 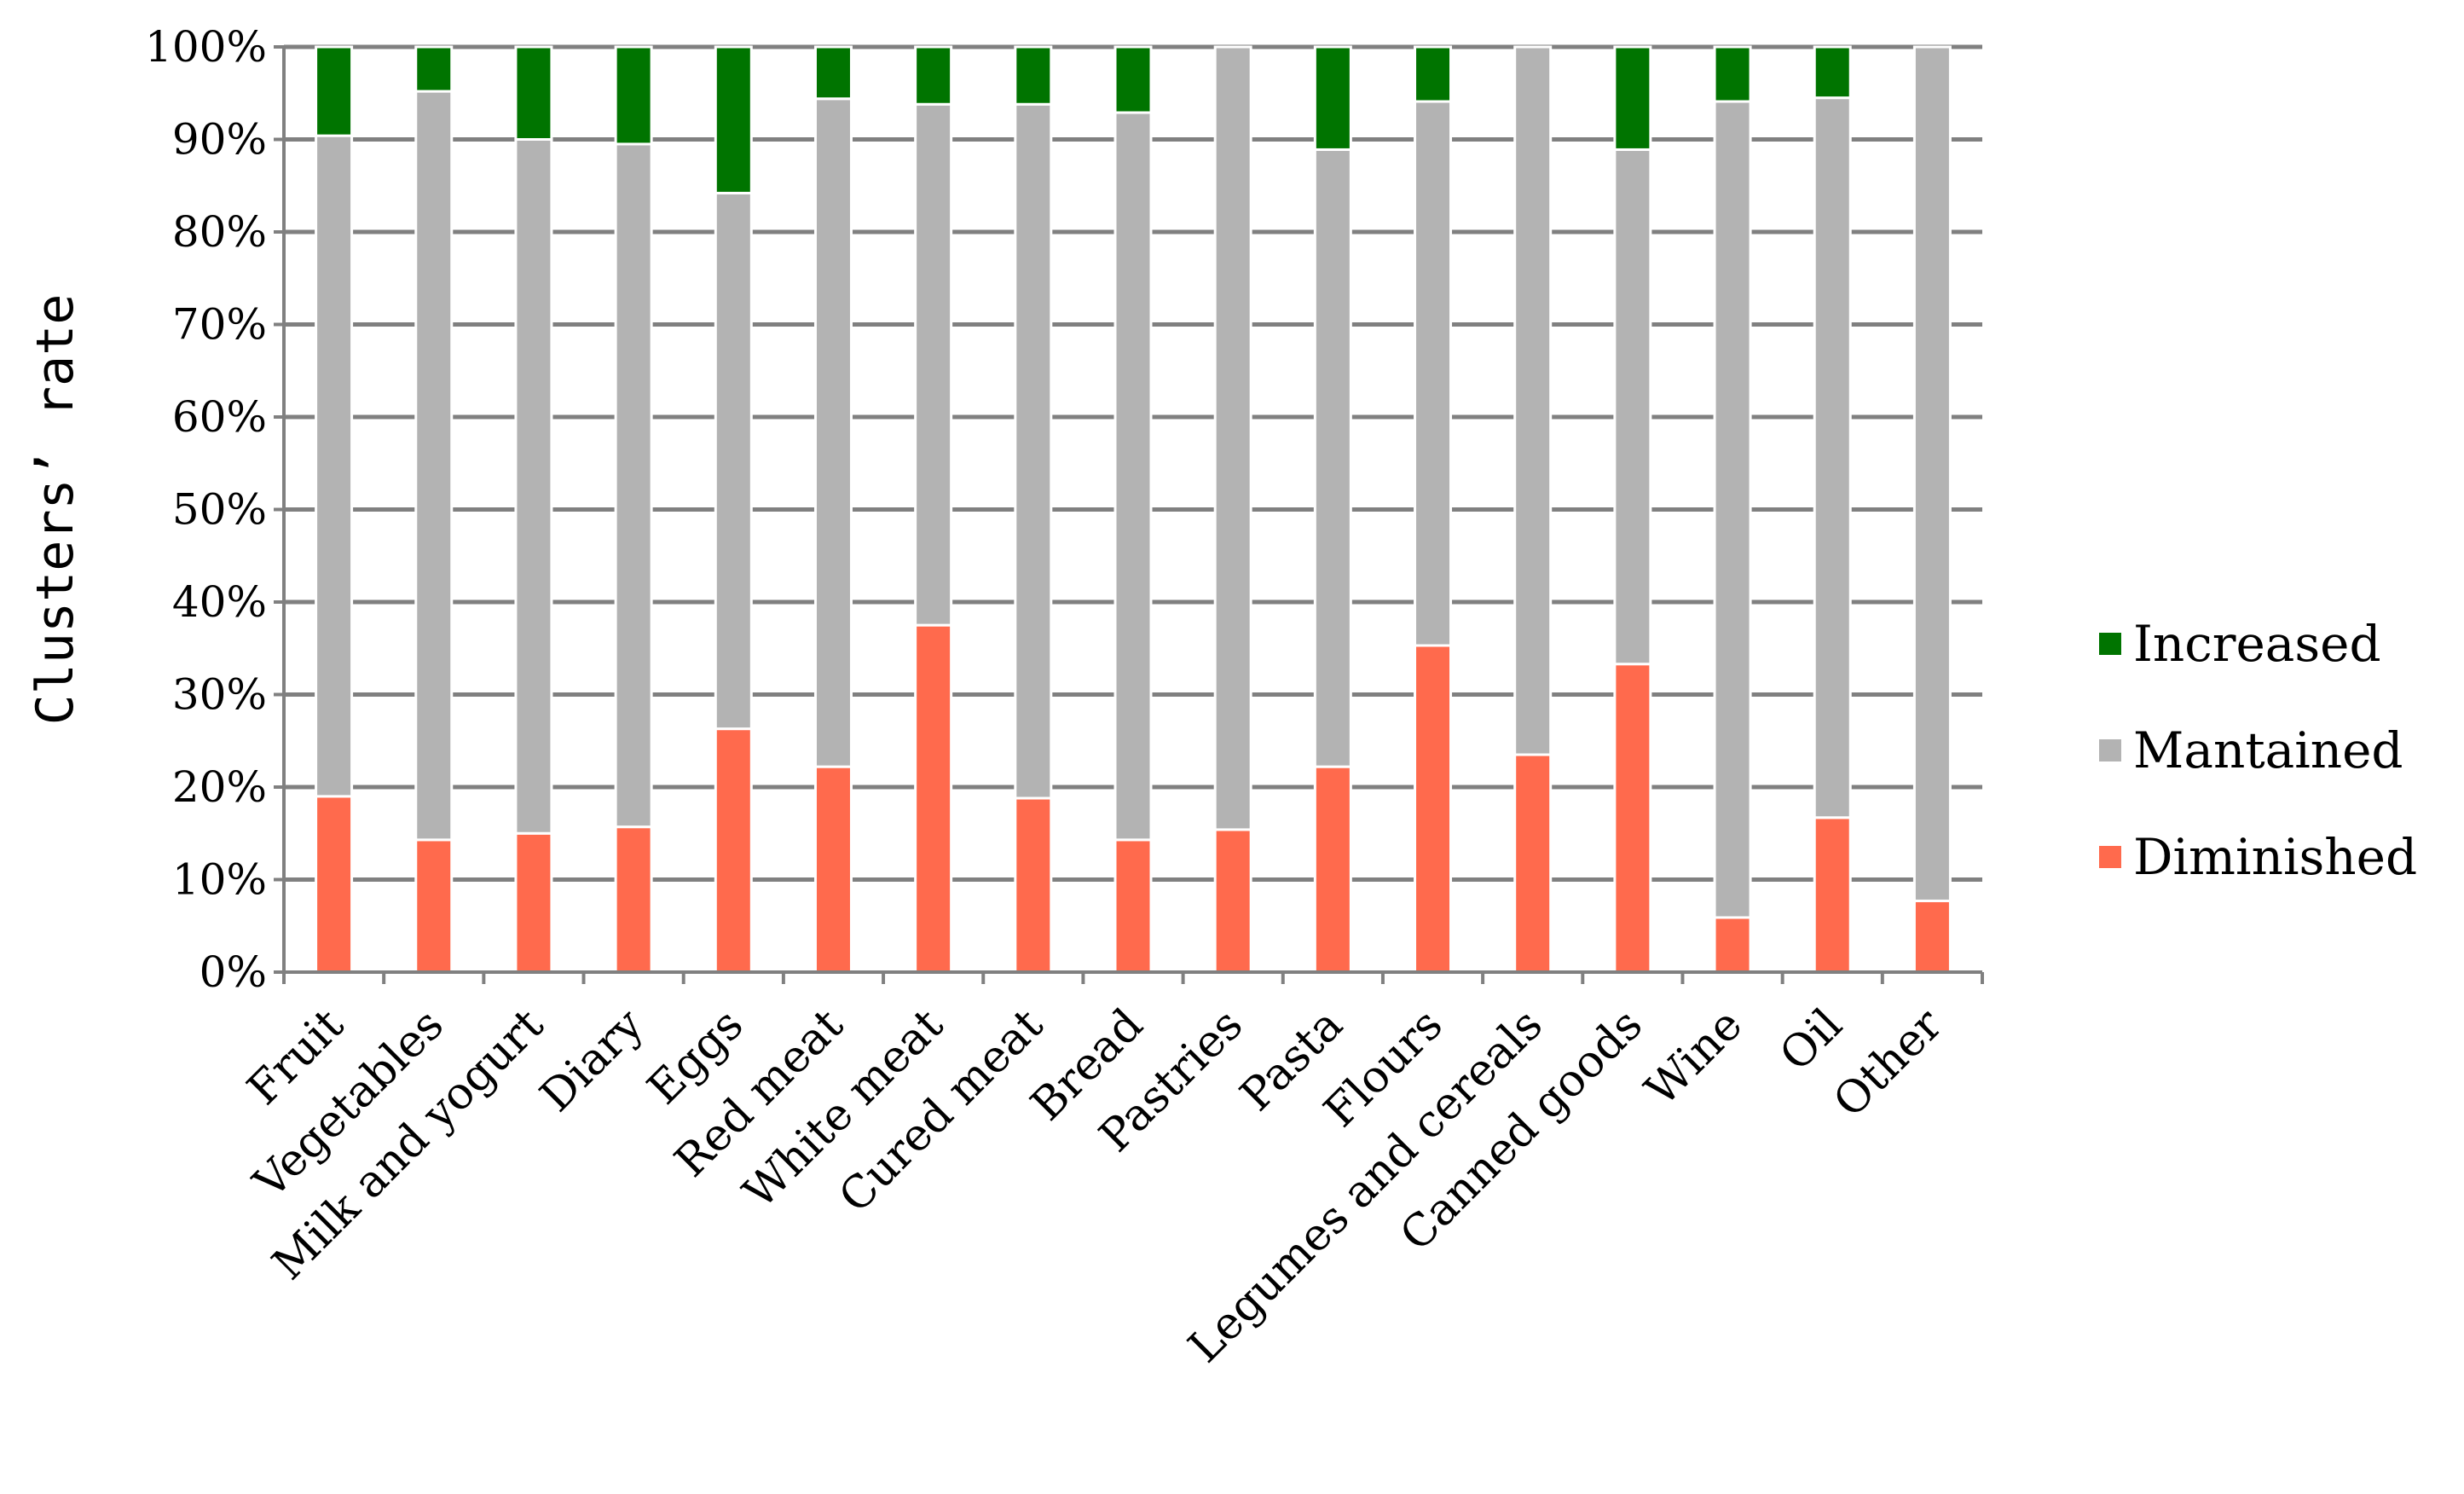 What do you see at coordinates (2275, 857) in the screenshot?
I see `legend-label-diminished: Diminished` at bounding box center [2275, 857].